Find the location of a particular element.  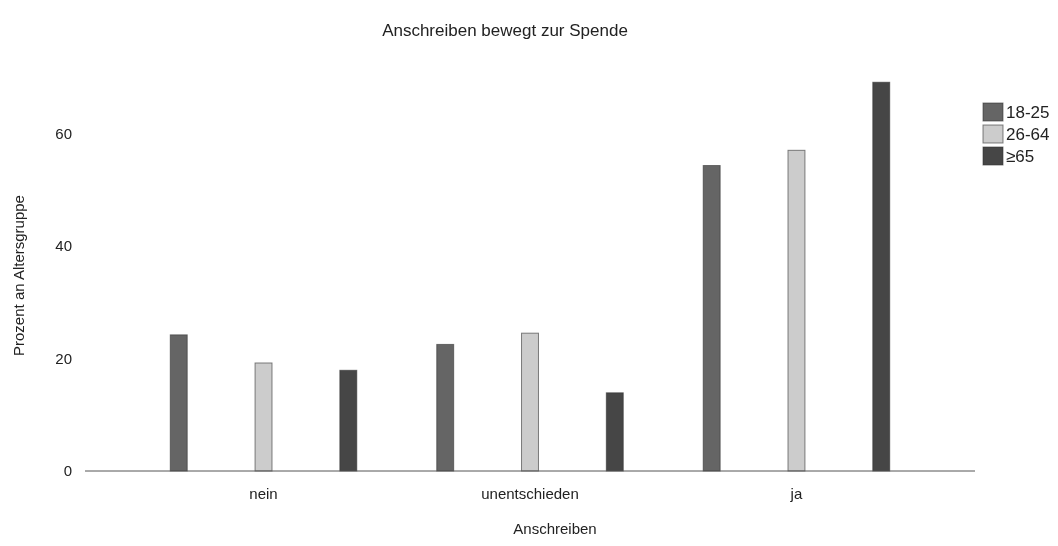

y-tick-label: 20 is located at coordinates (63, 358).